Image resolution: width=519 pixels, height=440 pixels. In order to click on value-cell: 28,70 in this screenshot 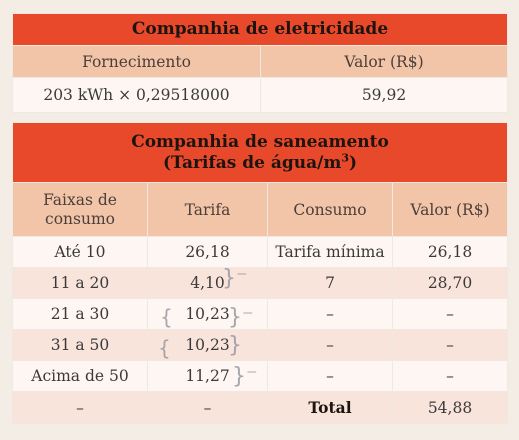, I will do `click(450, 283)`.